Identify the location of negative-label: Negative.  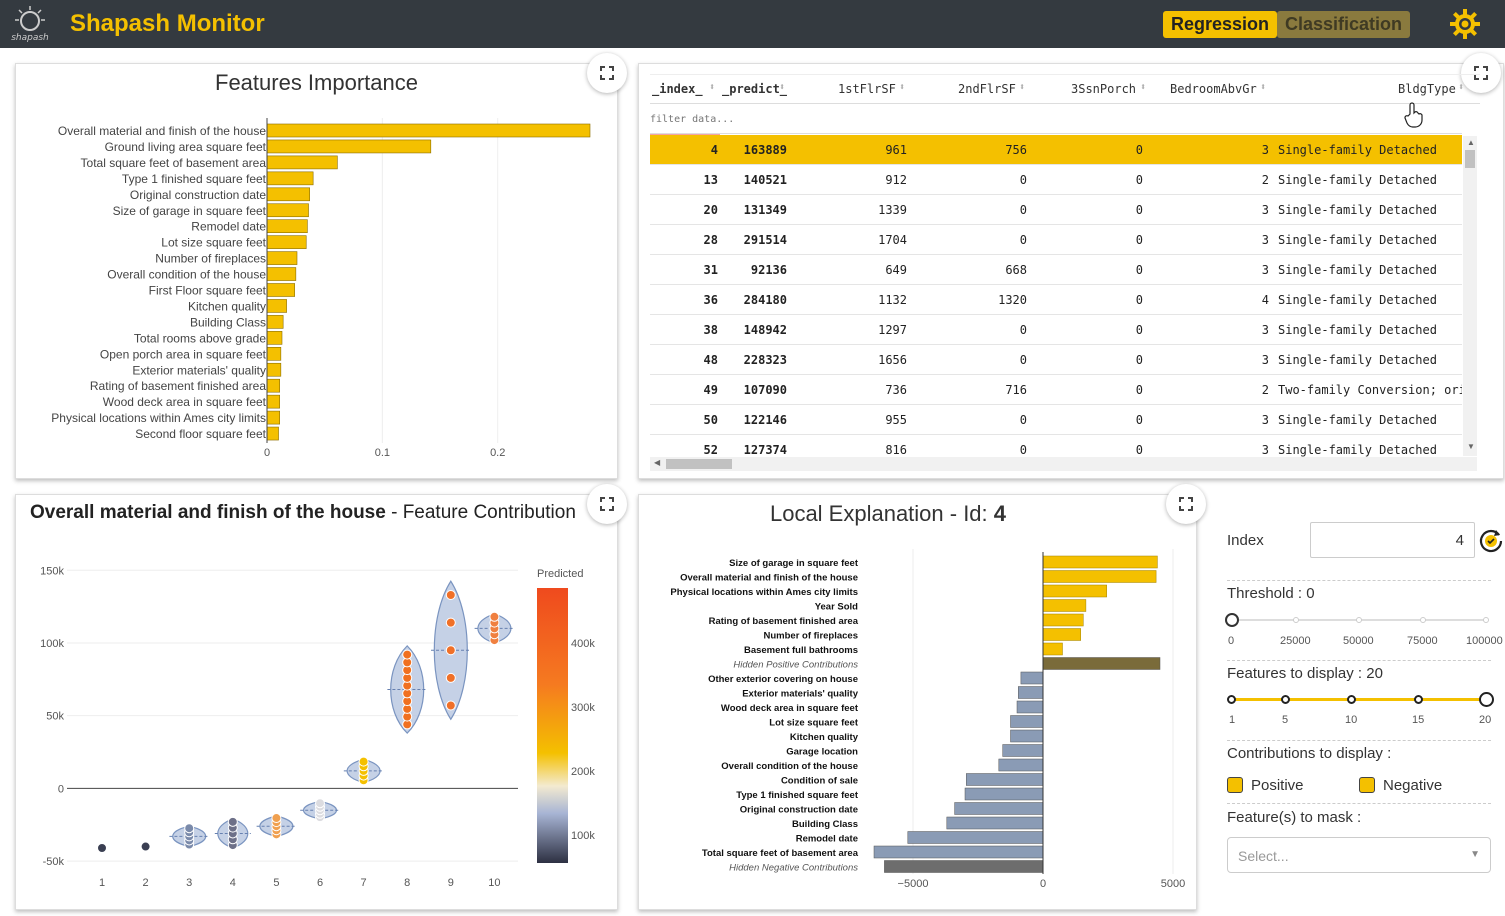
(1413, 785).